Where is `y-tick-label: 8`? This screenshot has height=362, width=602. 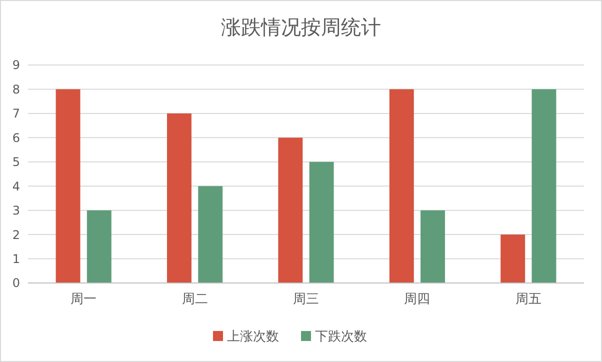 y-tick-label: 8 is located at coordinates (16, 89).